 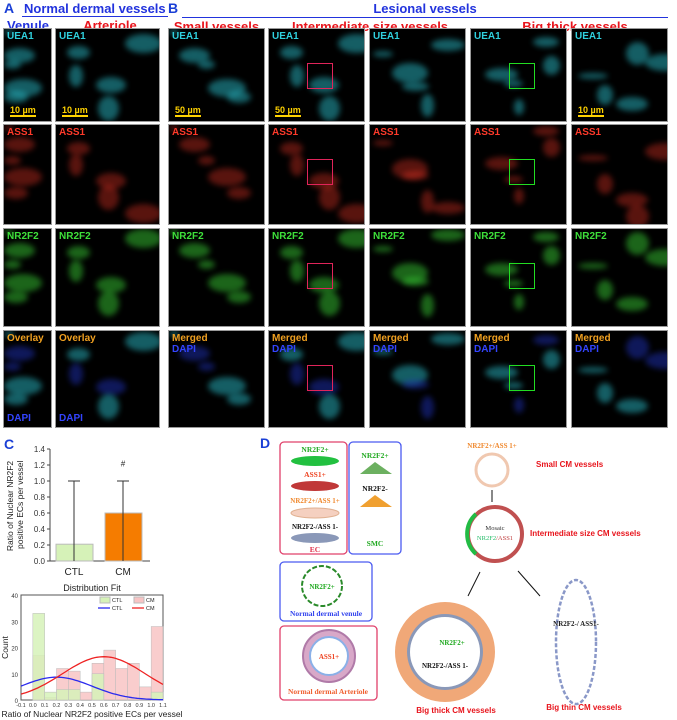 I want to click on x-tick-label: 1.1, so click(x=163, y=706).